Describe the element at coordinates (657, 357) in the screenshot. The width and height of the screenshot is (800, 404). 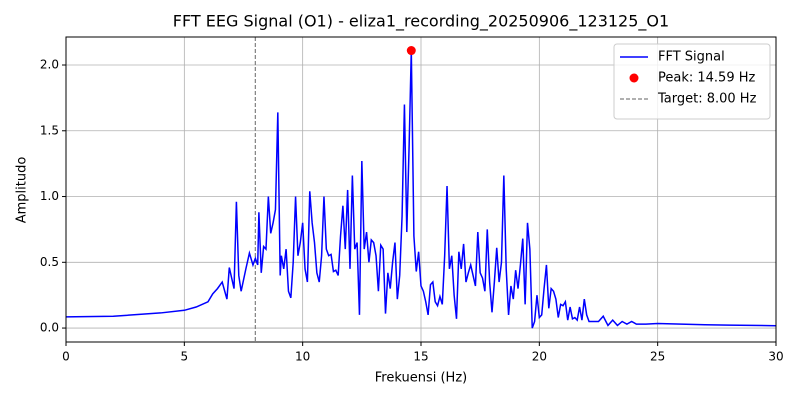
I see `x-tick-label: 25` at that location.